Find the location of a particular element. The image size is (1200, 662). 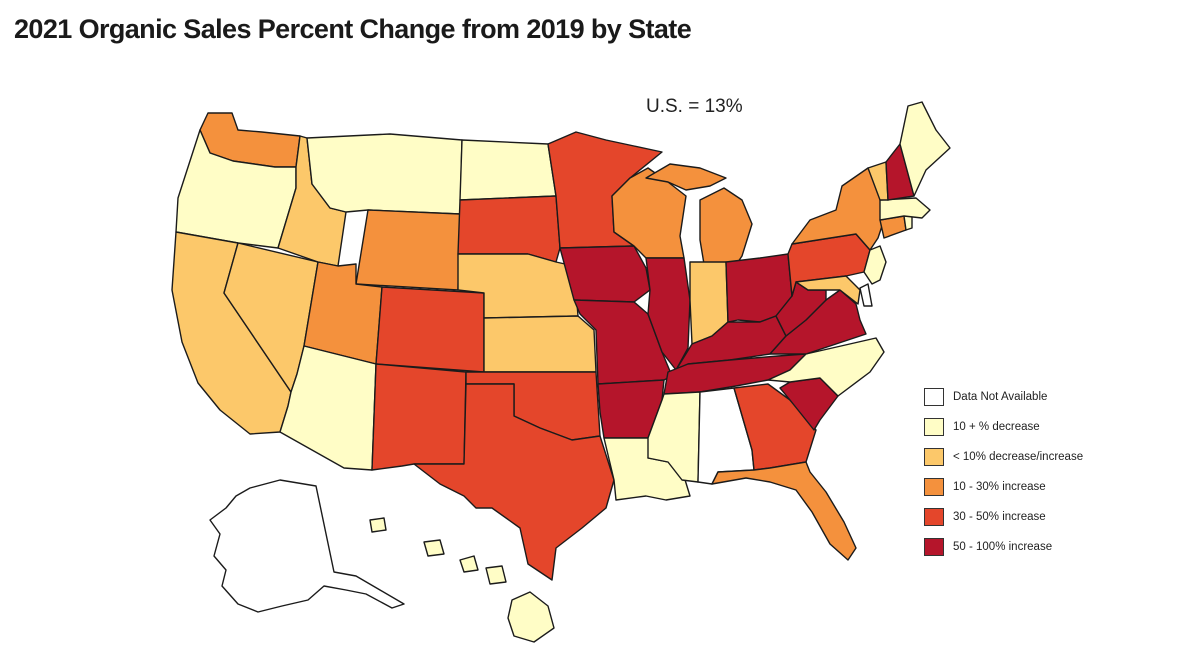

legend-label: 10 - 30% increase is located at coordinates (999, 487).